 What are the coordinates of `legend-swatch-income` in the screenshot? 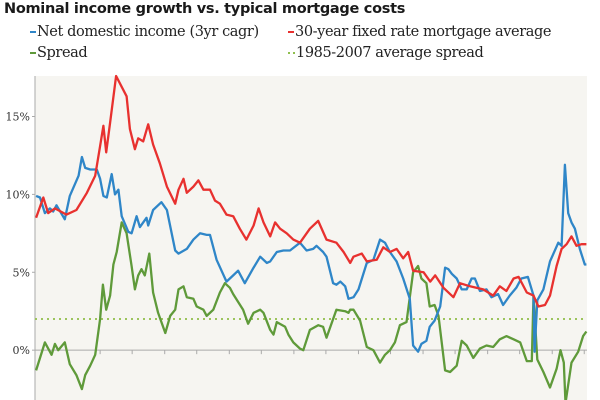 It's located at (33, 32).